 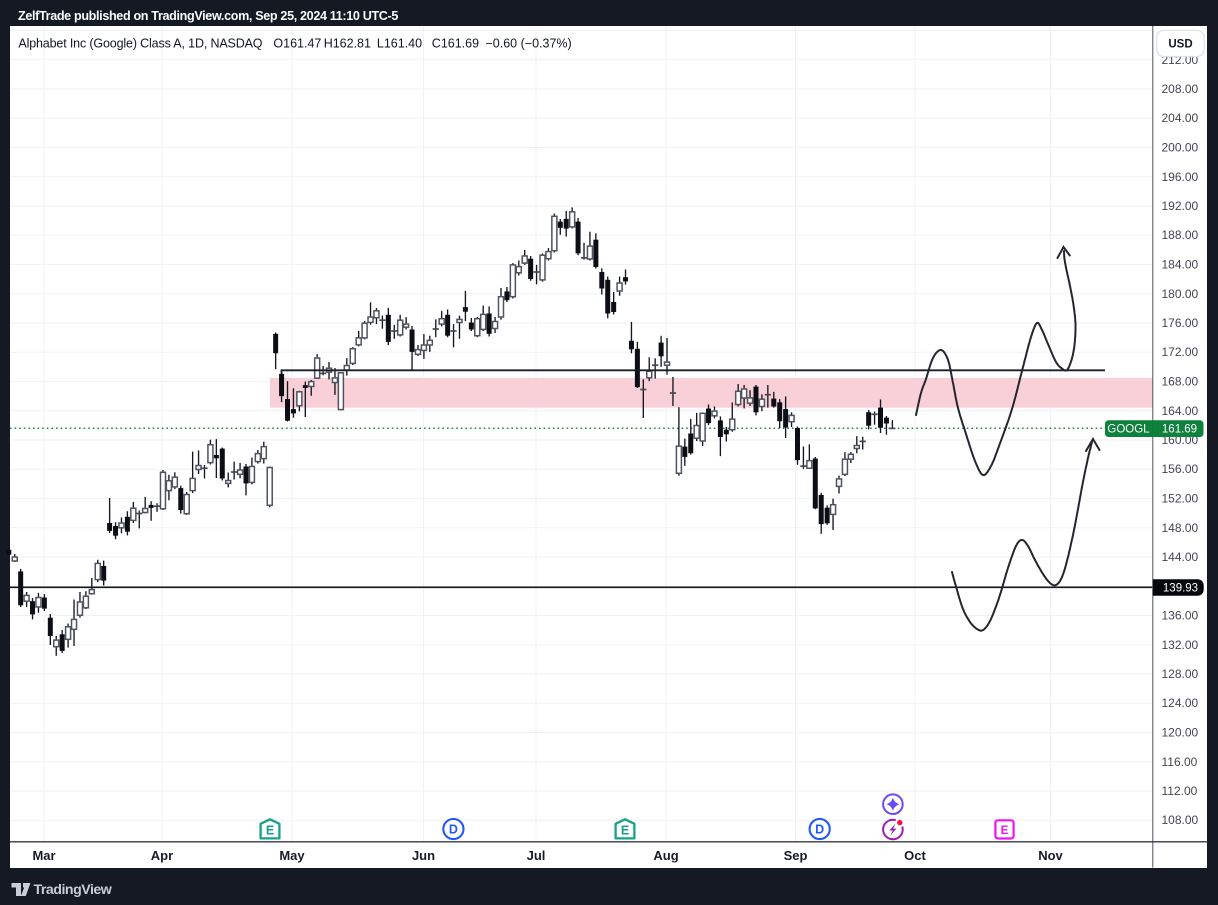 I want to click on svg-text: 184.00, so click(x=1180, y=265).